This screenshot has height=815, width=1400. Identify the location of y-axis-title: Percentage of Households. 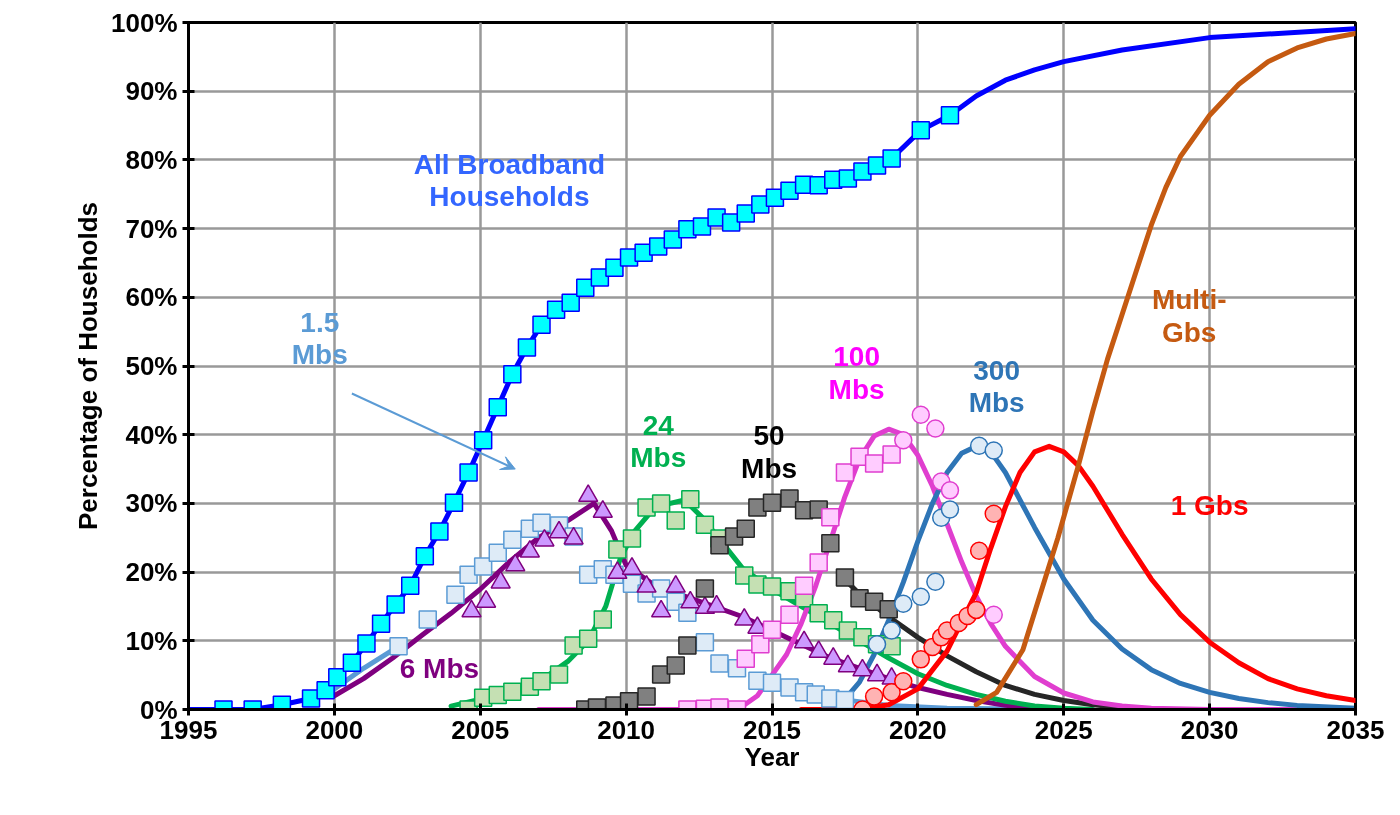
(88, 366).